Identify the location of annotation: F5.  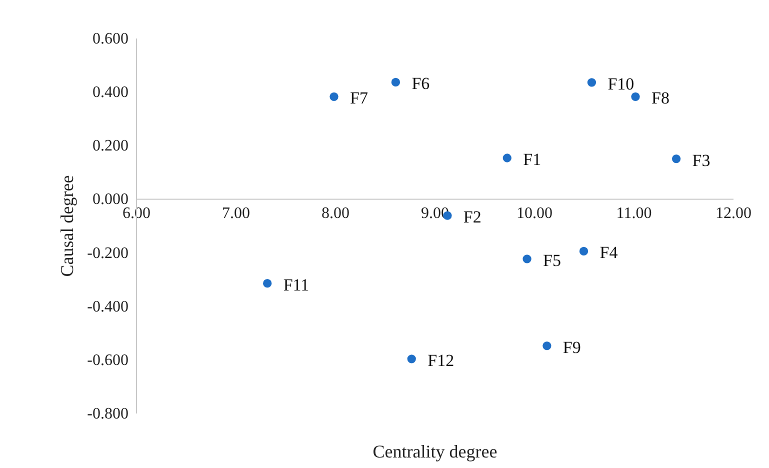
(552, 260).